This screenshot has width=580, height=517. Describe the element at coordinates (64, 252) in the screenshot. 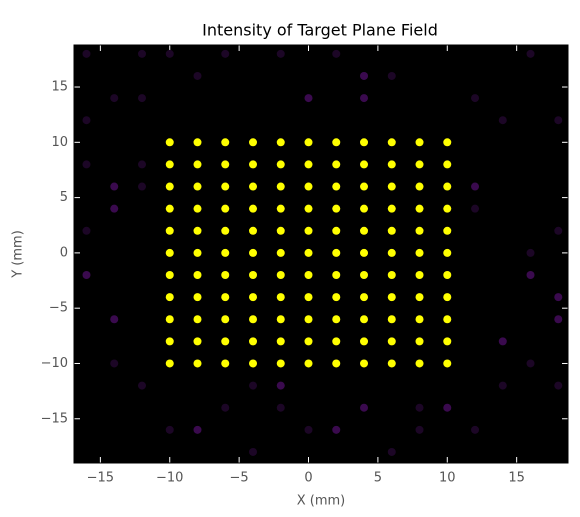

I see `y-tick-label: 0` at that location.